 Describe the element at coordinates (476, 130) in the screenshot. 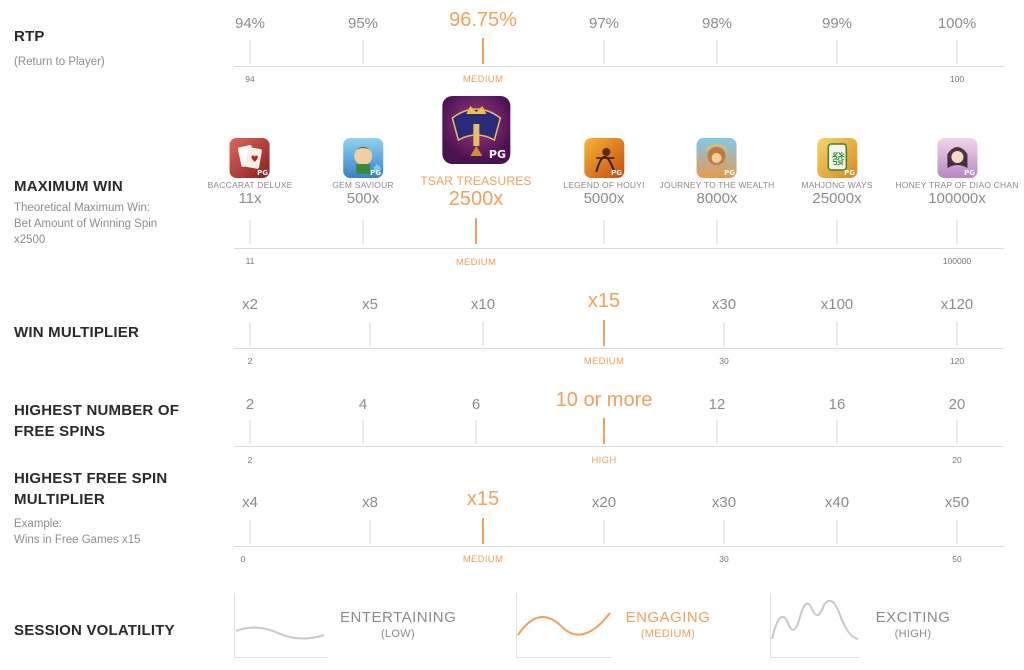

I see `tsar-treasures-icon: PG` at that location.